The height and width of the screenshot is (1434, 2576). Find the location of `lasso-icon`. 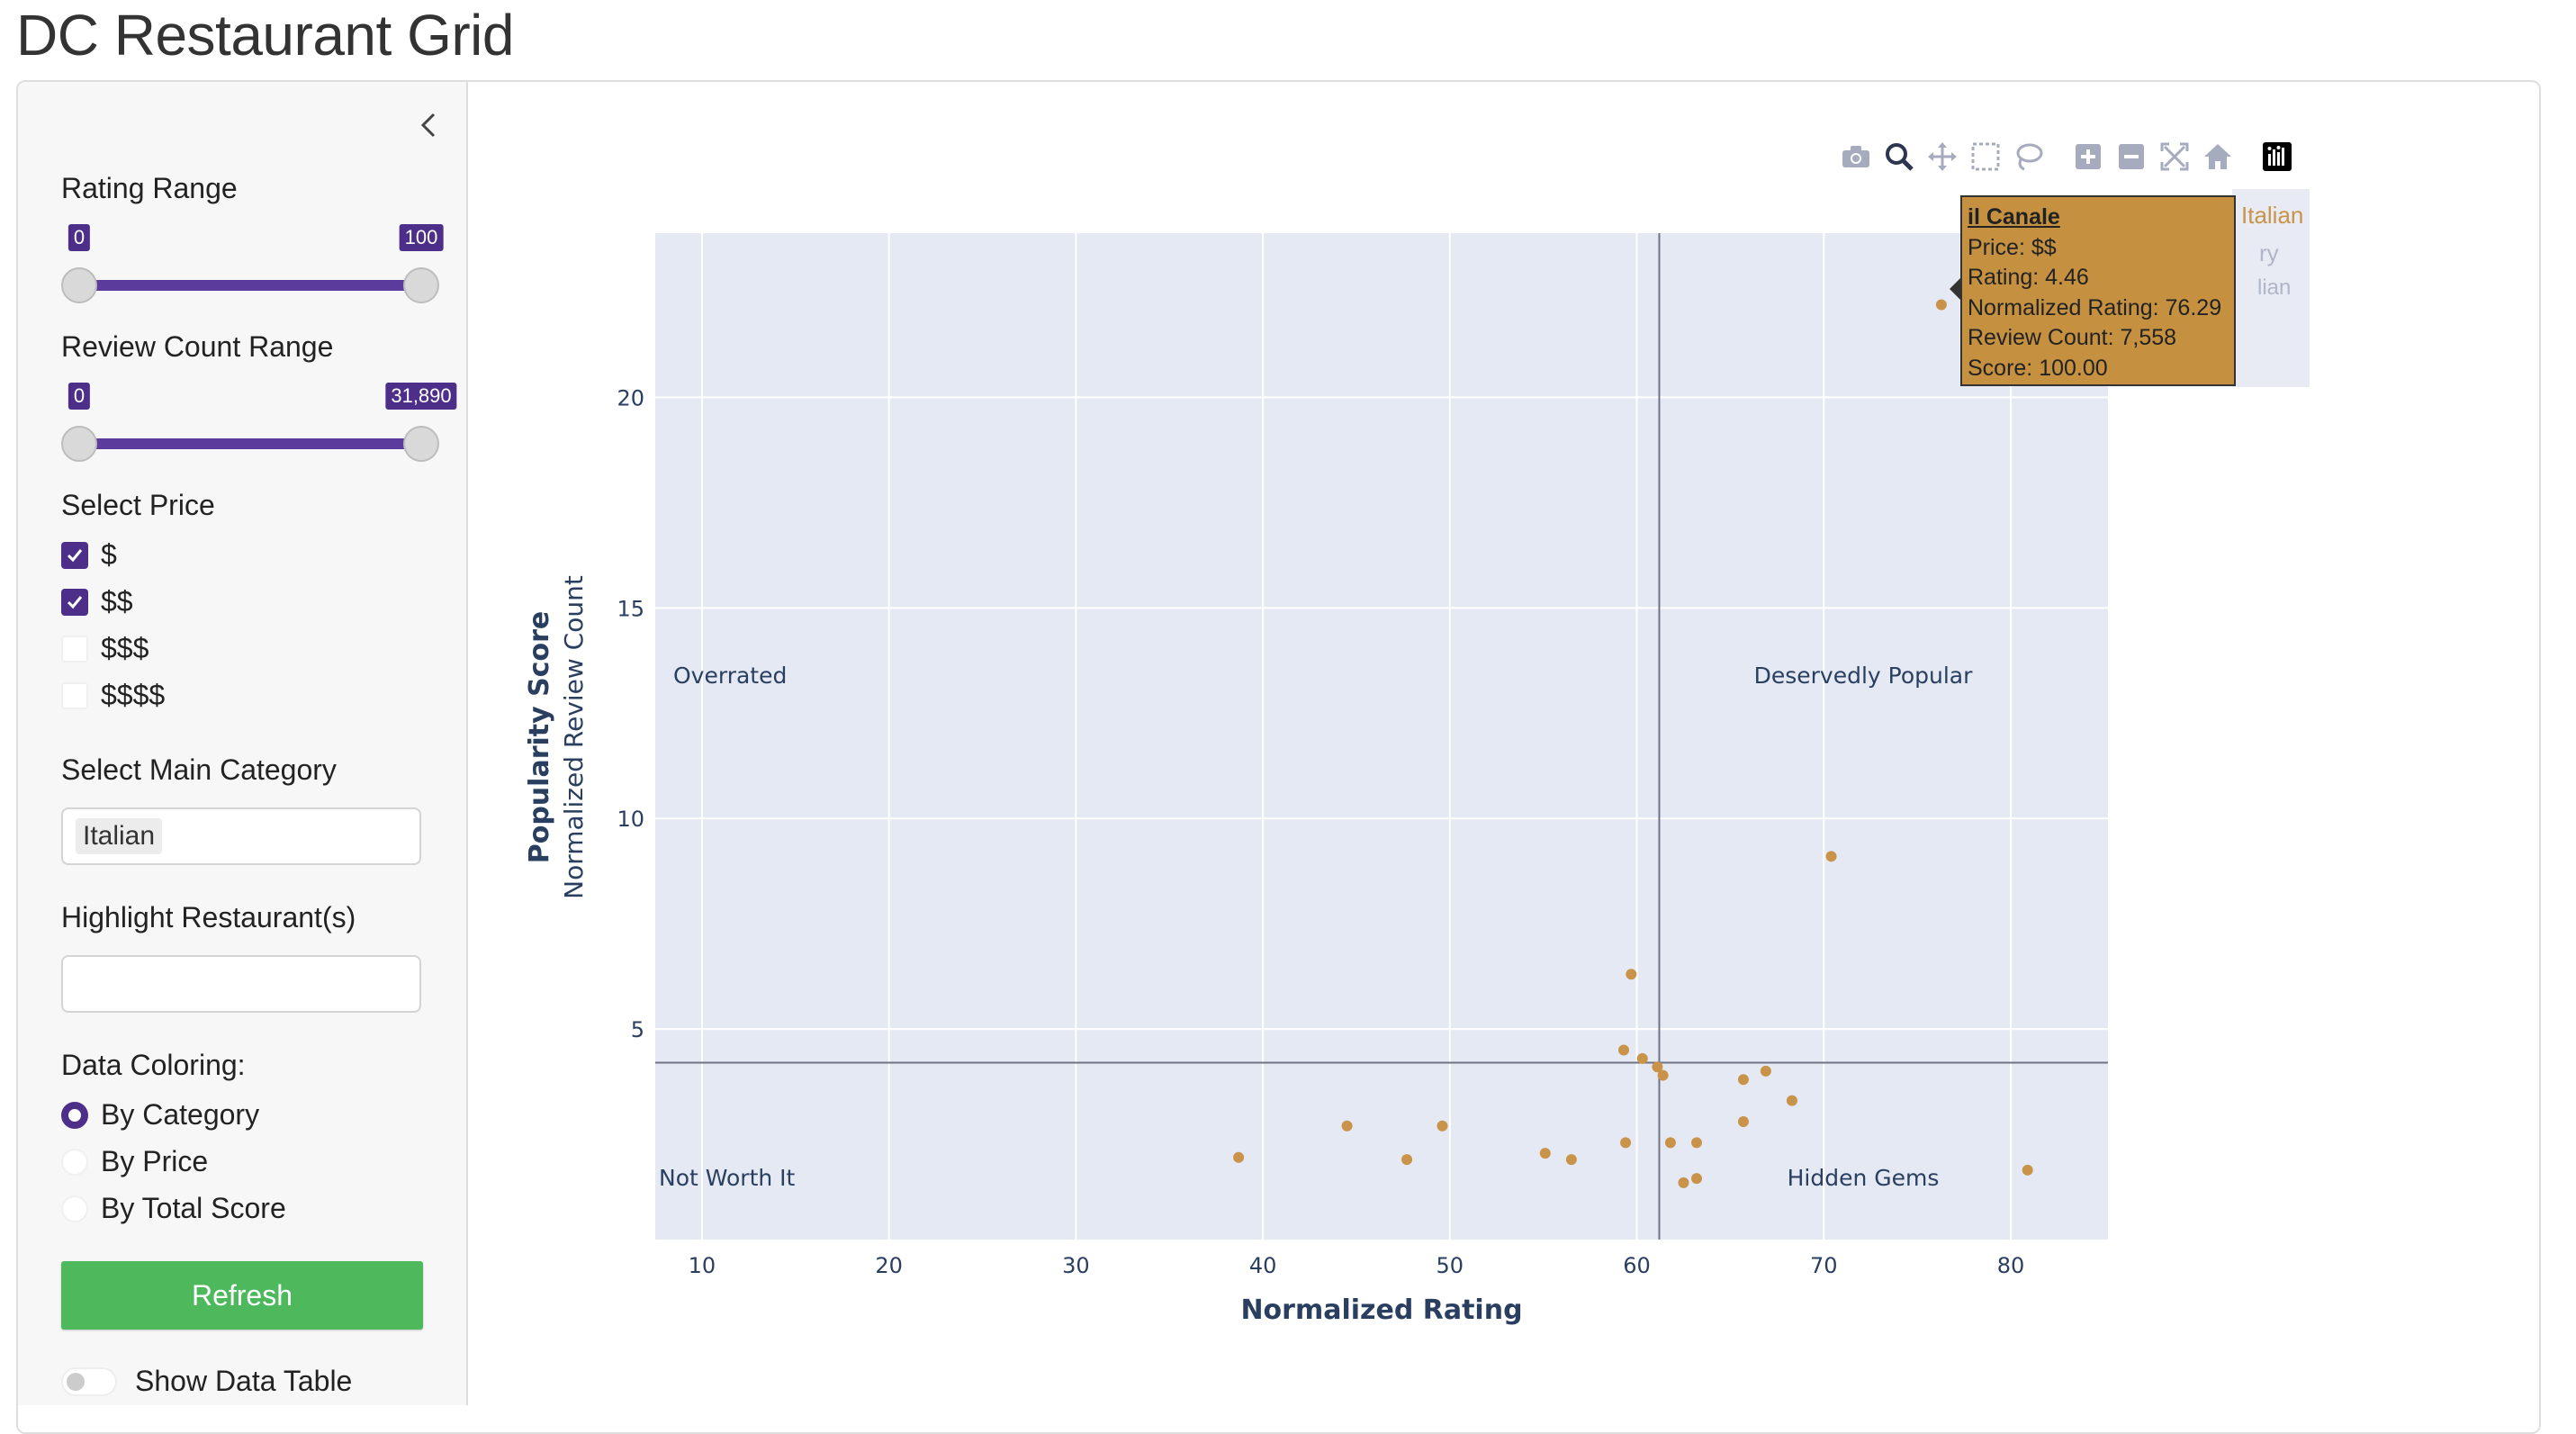

lasso-icon is located at coordinates (2029, 157).